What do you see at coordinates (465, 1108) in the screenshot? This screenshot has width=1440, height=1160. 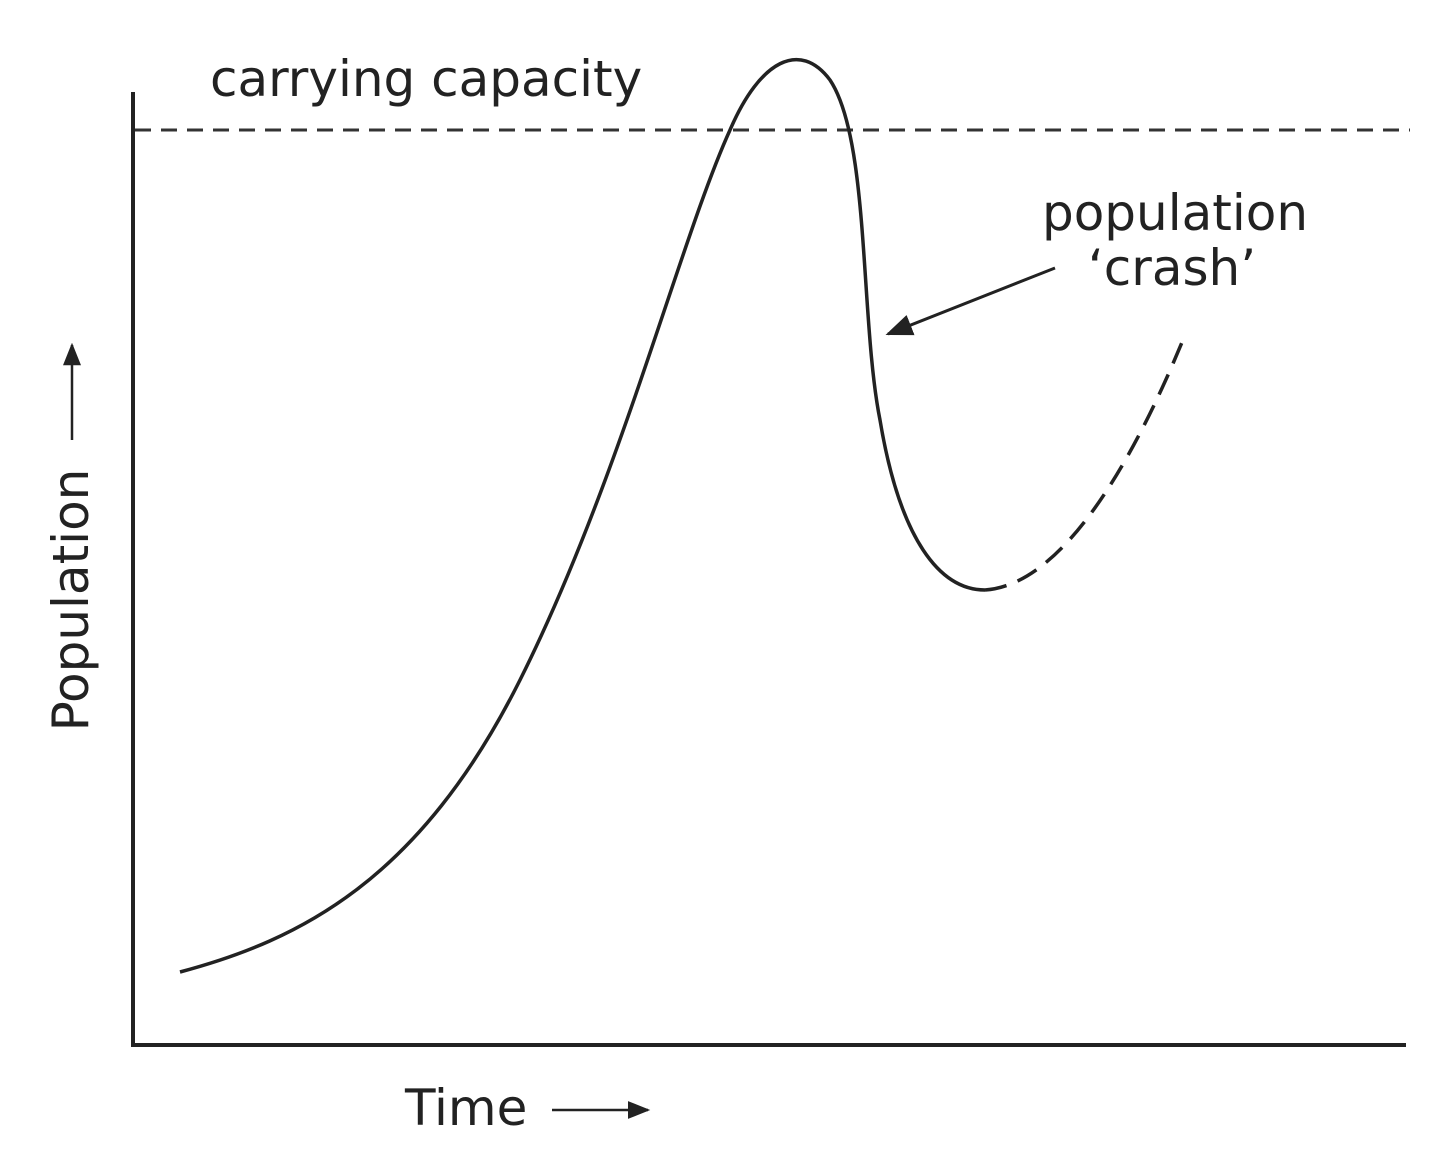 I see `x-axis-label: Time` at bounding box center [465, 1108].